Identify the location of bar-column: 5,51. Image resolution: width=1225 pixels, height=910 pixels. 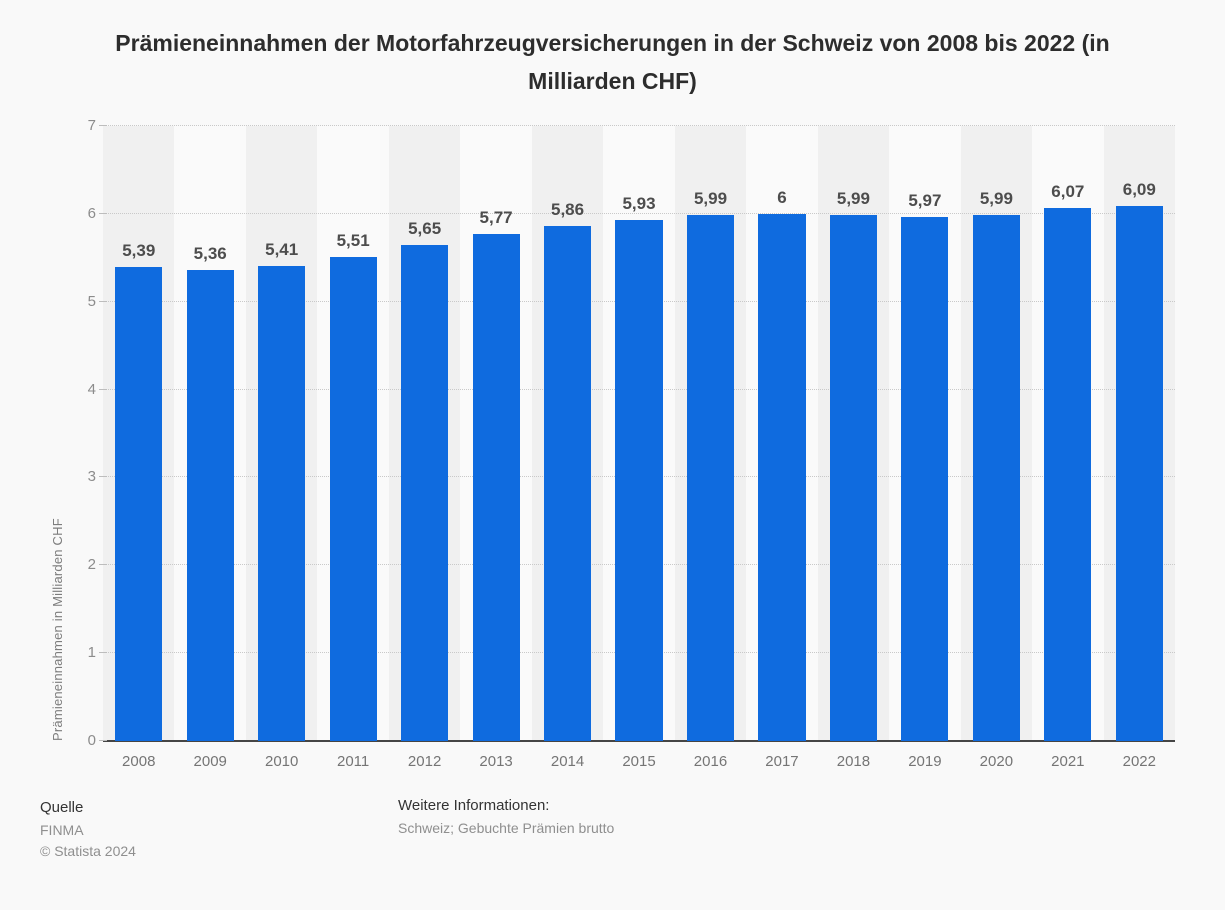
(352, 433).